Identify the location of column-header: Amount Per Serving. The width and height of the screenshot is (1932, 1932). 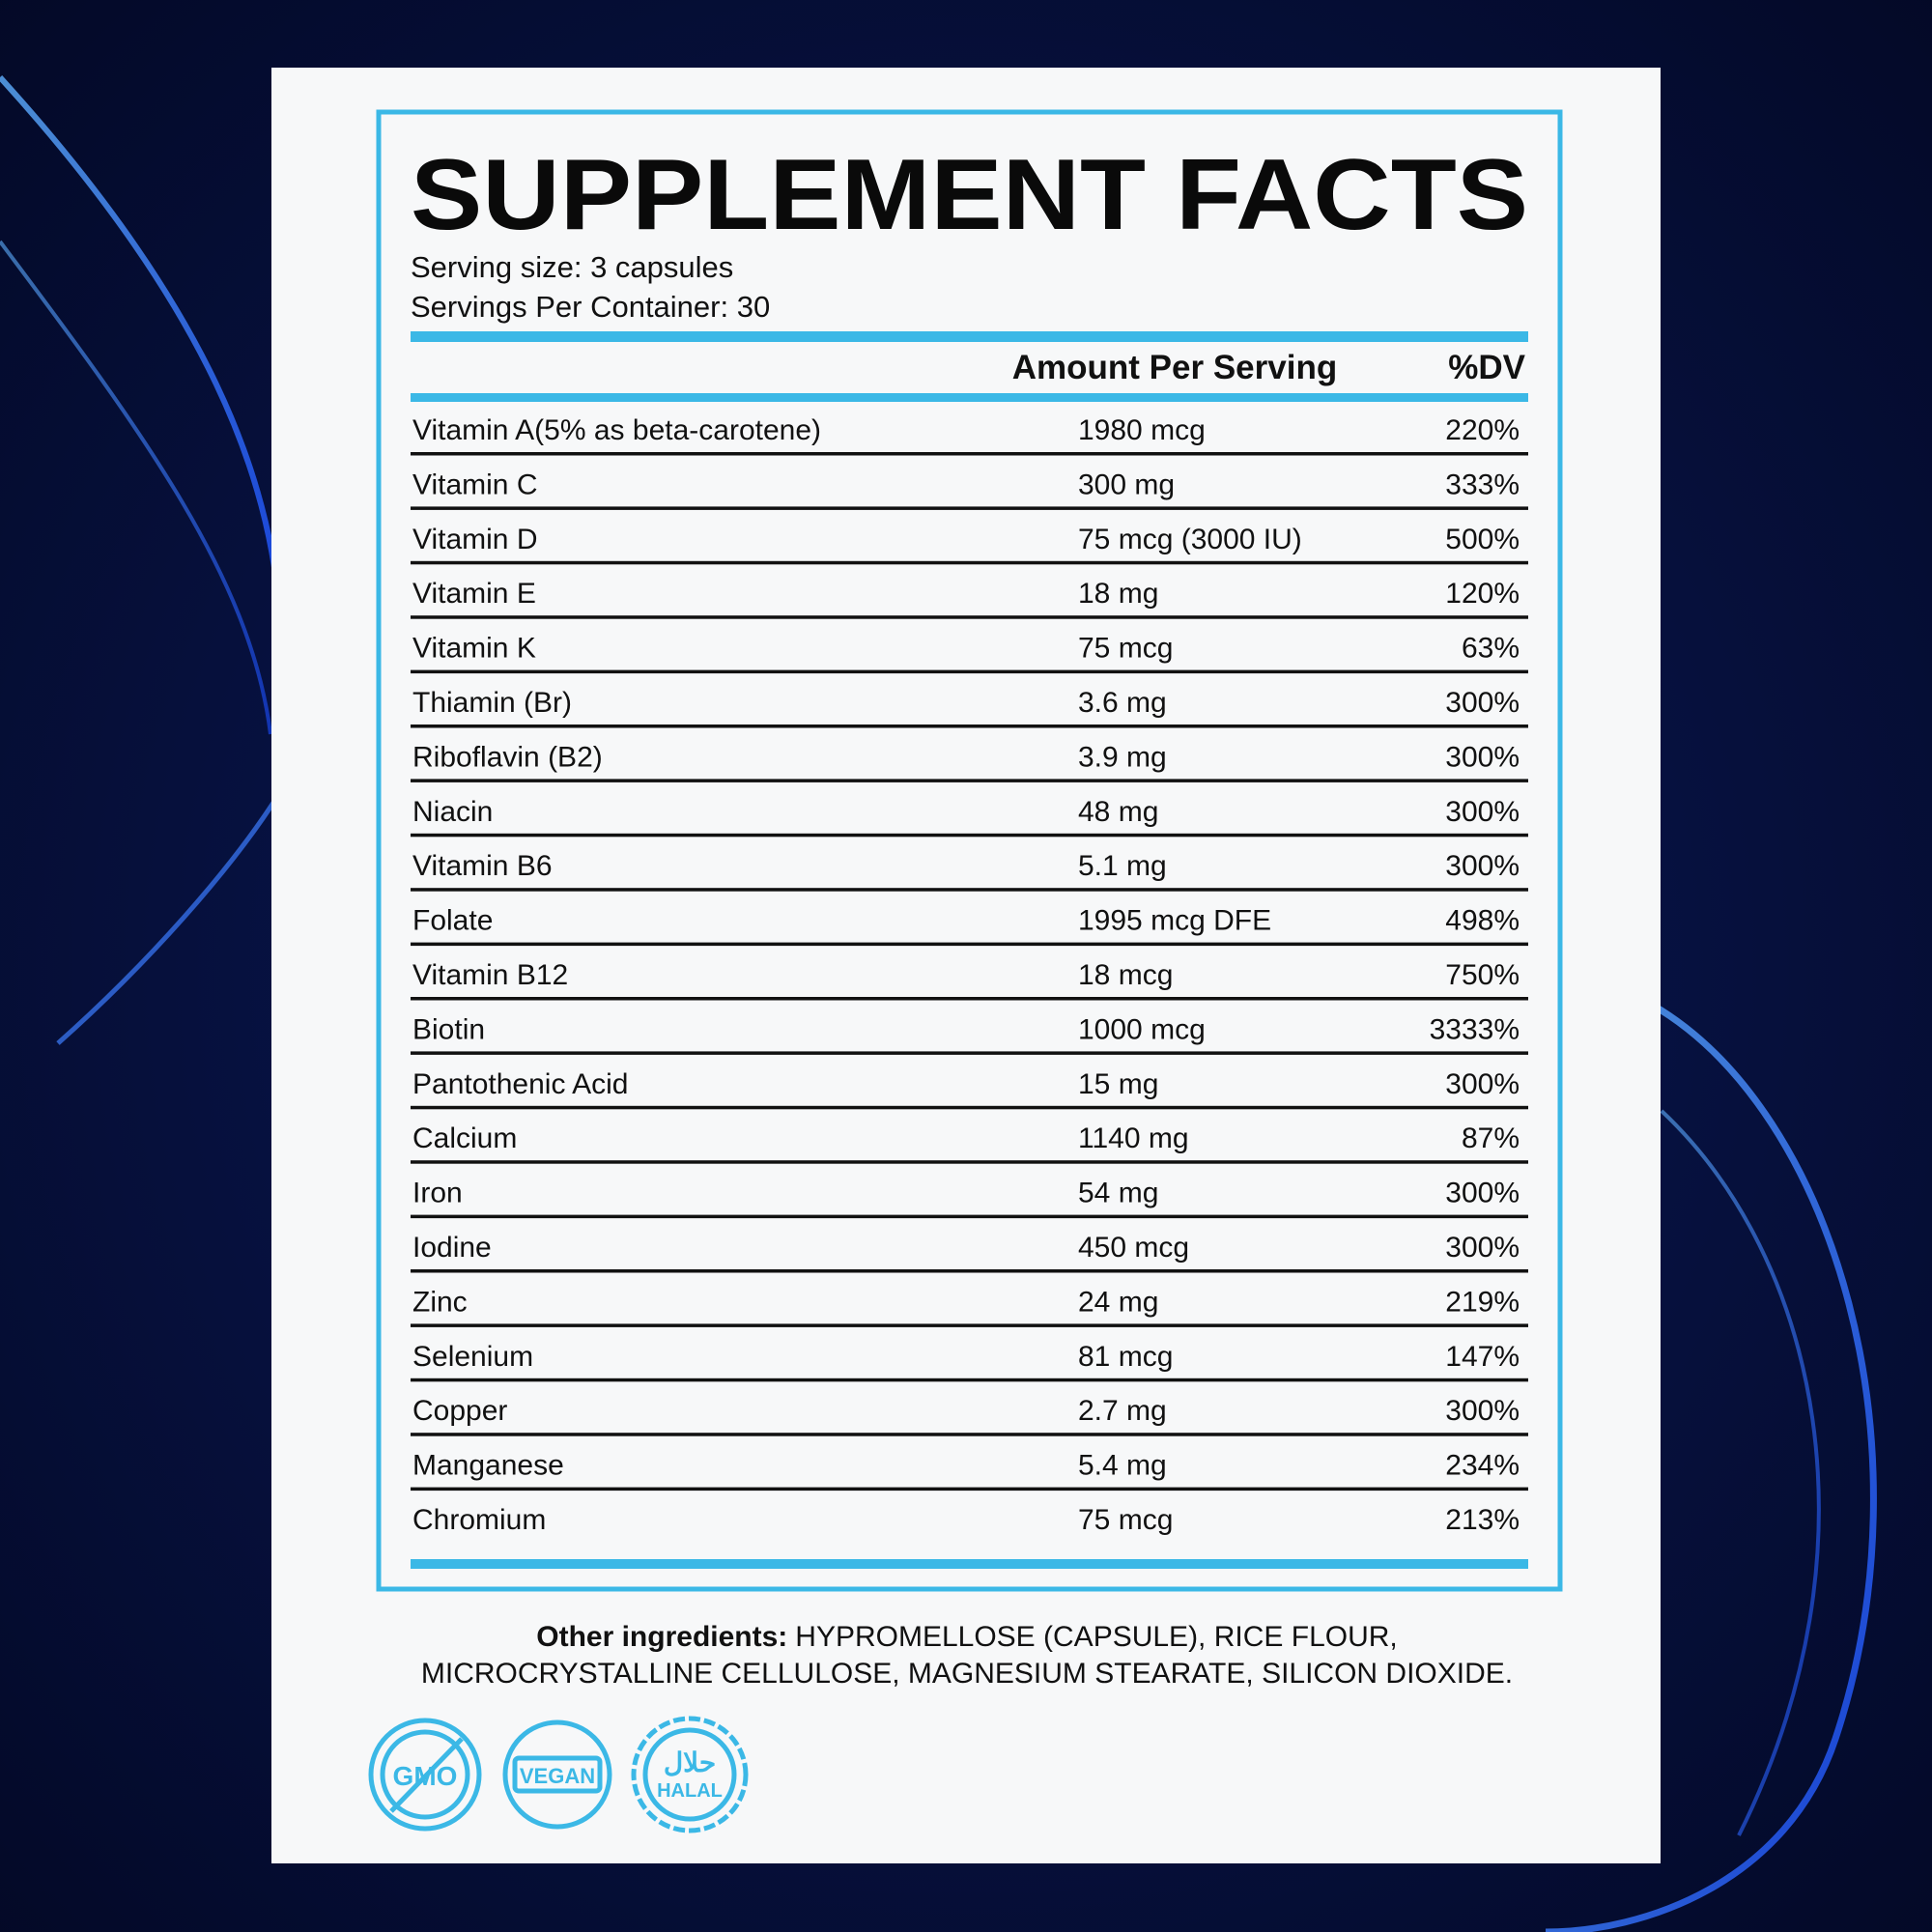
(1174, 367).